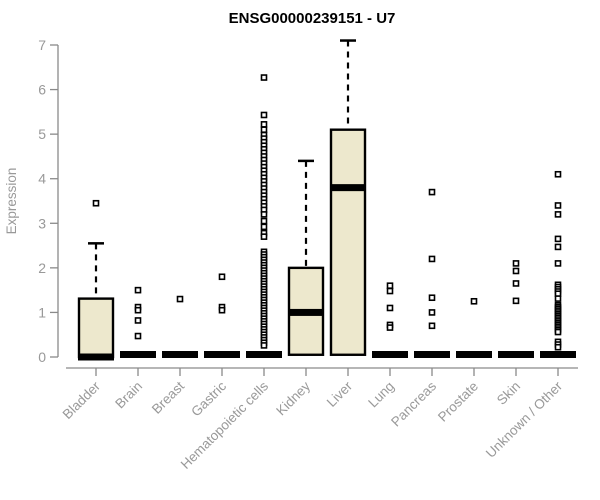 The height and width of the screenshot is (500, 600). Describe the element at coordinates (42, 268) in the screenshot. I see `y-tick-label: 2` at that location.